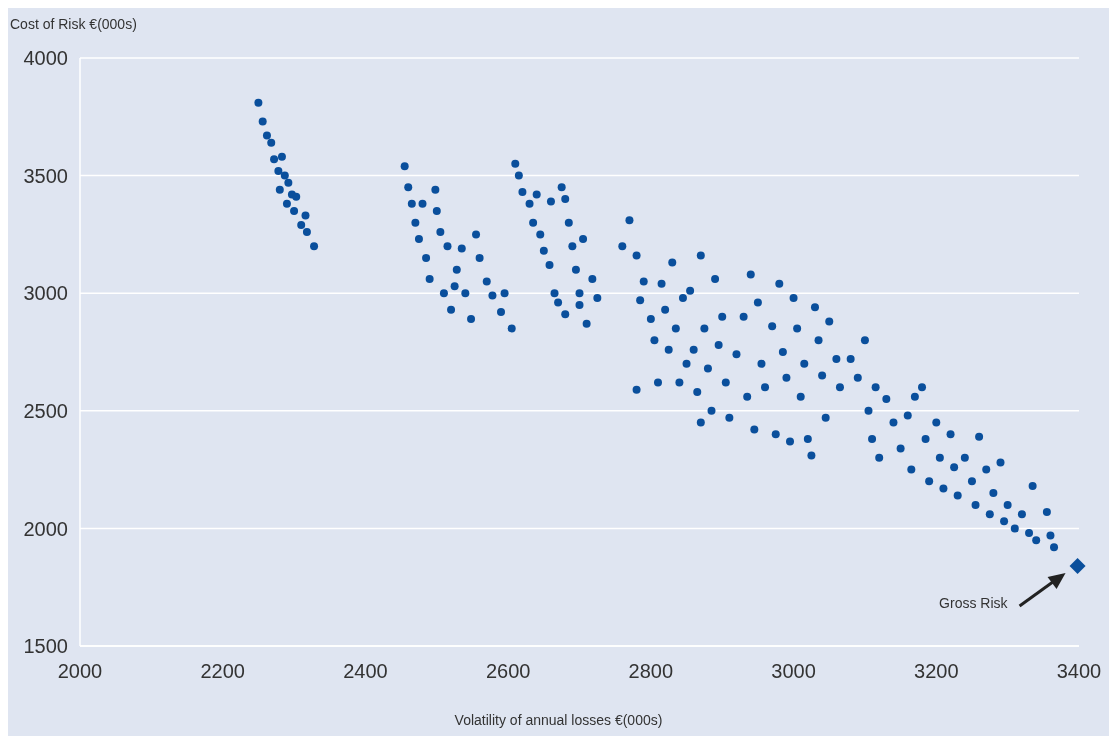 Image resolution: width=1117 pixels, height=744 pixels. I want to click on y-tick-label: 3500, so click(45, 175).